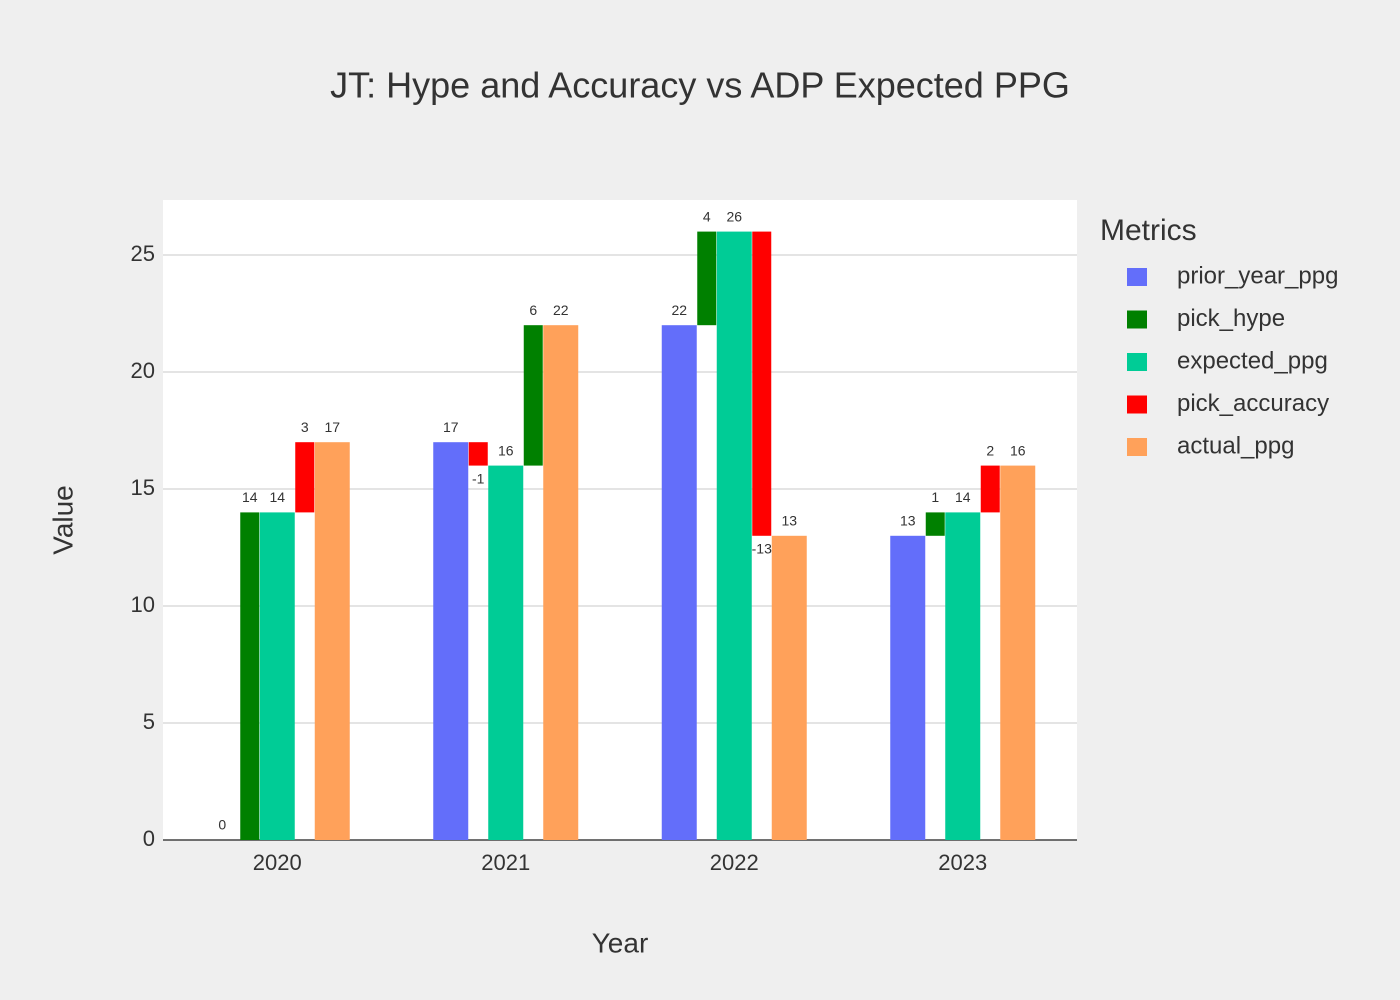 This screenshot has width=1400, height=1000. Describe the element at coordinates (1253, 403) in the screenshot. I see `legend-label: pick_accuracy` at that location.